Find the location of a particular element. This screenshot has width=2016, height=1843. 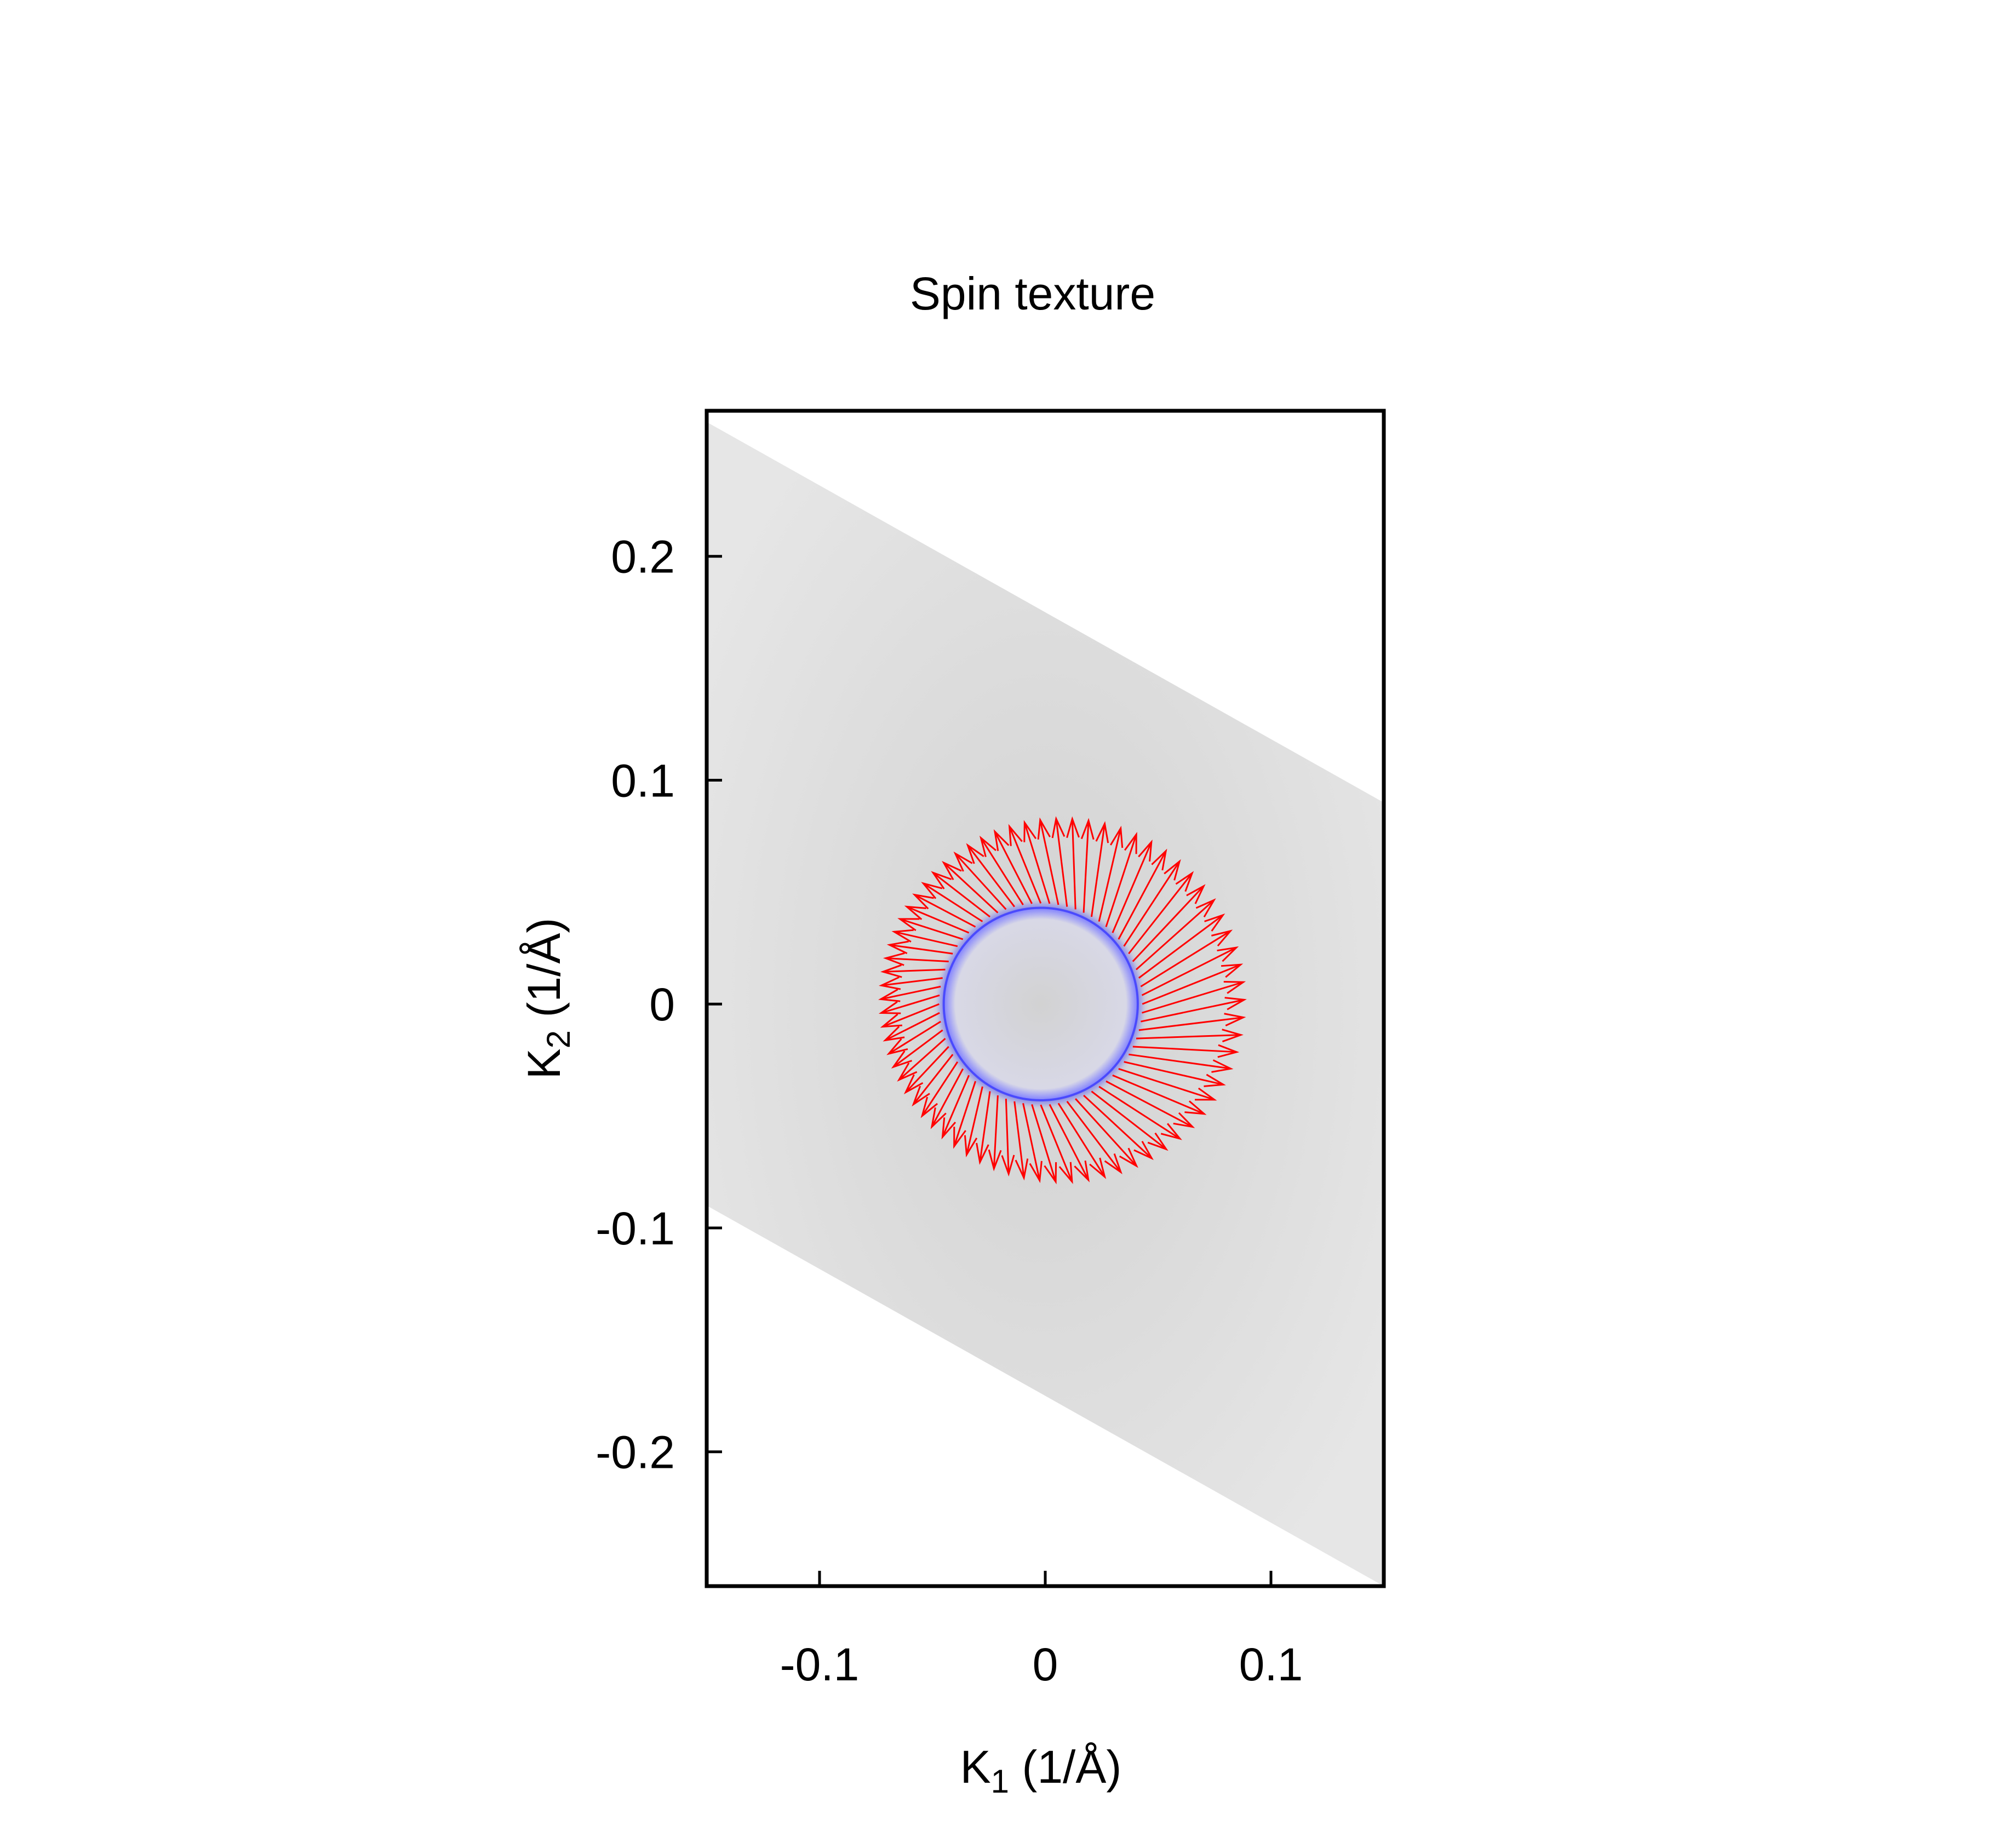

y-axis-label-unit: (1/Å) is located at coordinates (544, 974).